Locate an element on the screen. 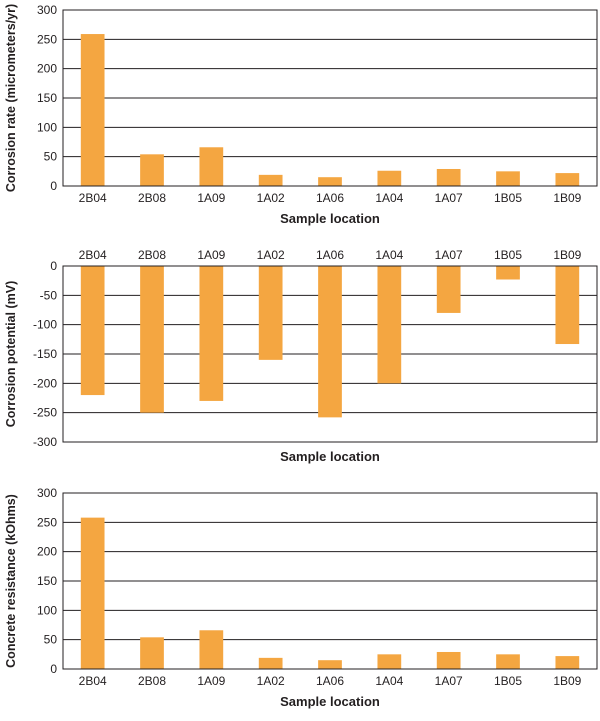 Image resolution: width=600 pixels, height=721 pixels. y-tick-label: -150 is located at coordinates (45, 354).